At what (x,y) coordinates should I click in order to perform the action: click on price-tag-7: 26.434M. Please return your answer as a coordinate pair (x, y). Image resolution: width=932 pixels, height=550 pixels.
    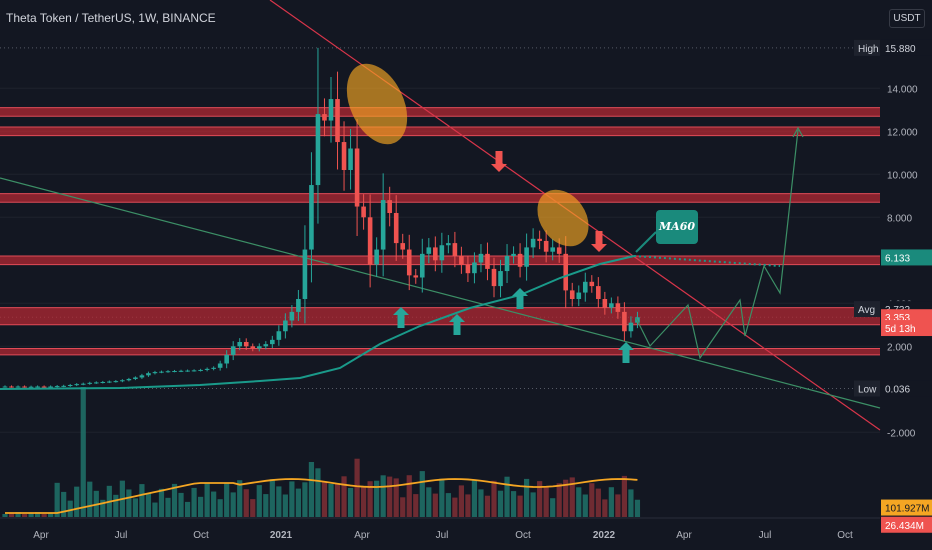
    Looking at the image, I should click on (906, 524).